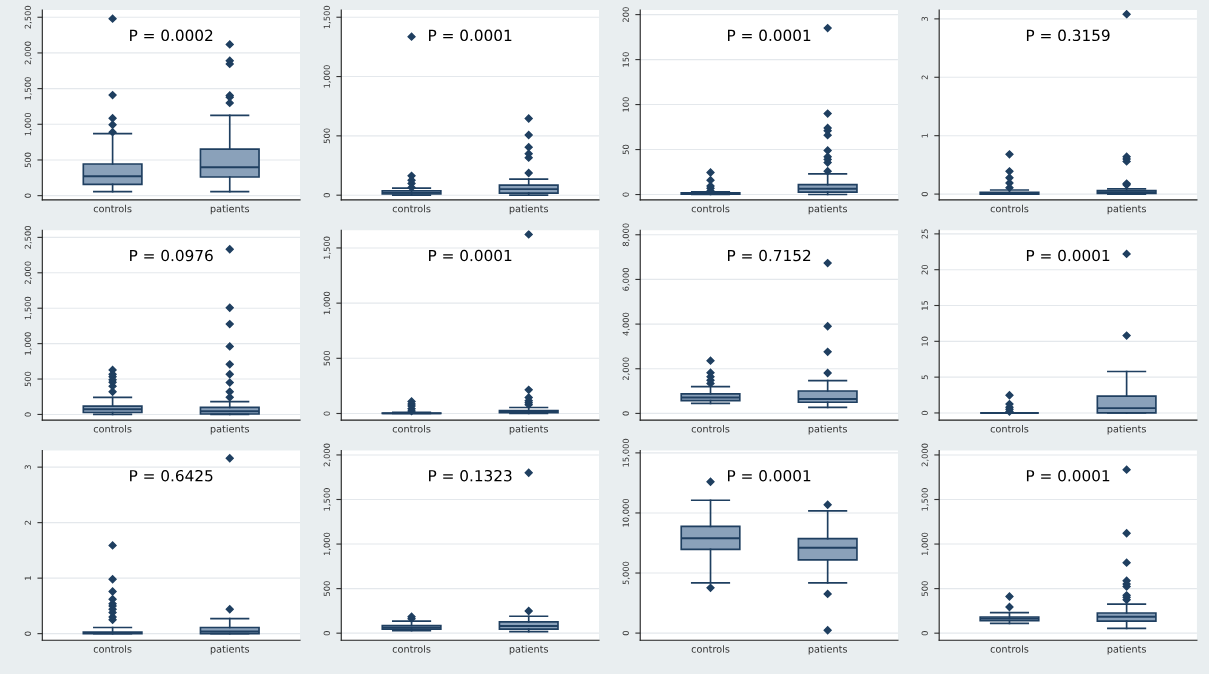 The image size is (1209, 674). What do you see at coordinates (924, 234) in the screenshot?
I see `y-tick-label: 25` at bounding box center [924, 234].